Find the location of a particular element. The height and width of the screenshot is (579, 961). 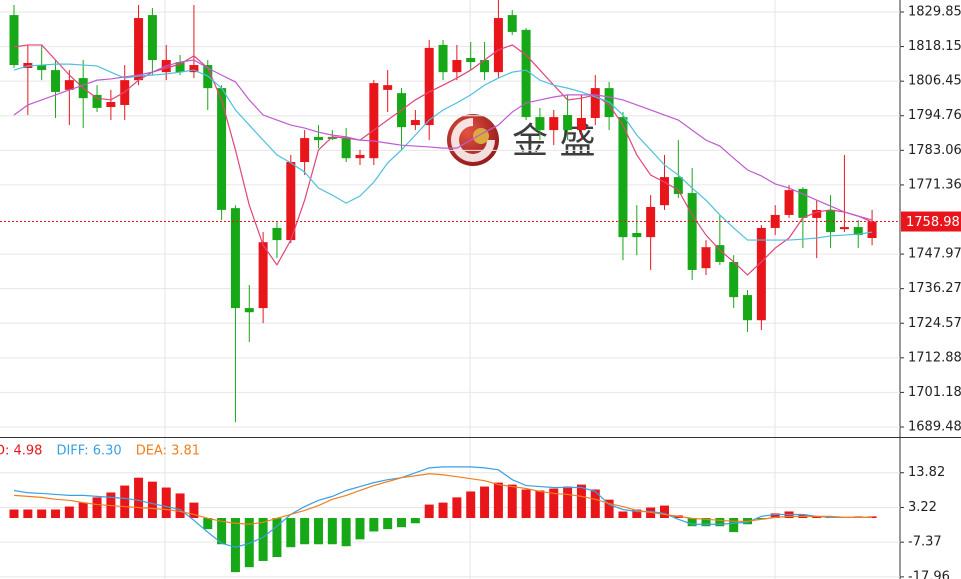

last-price-box is located at coordinates (931, 221).